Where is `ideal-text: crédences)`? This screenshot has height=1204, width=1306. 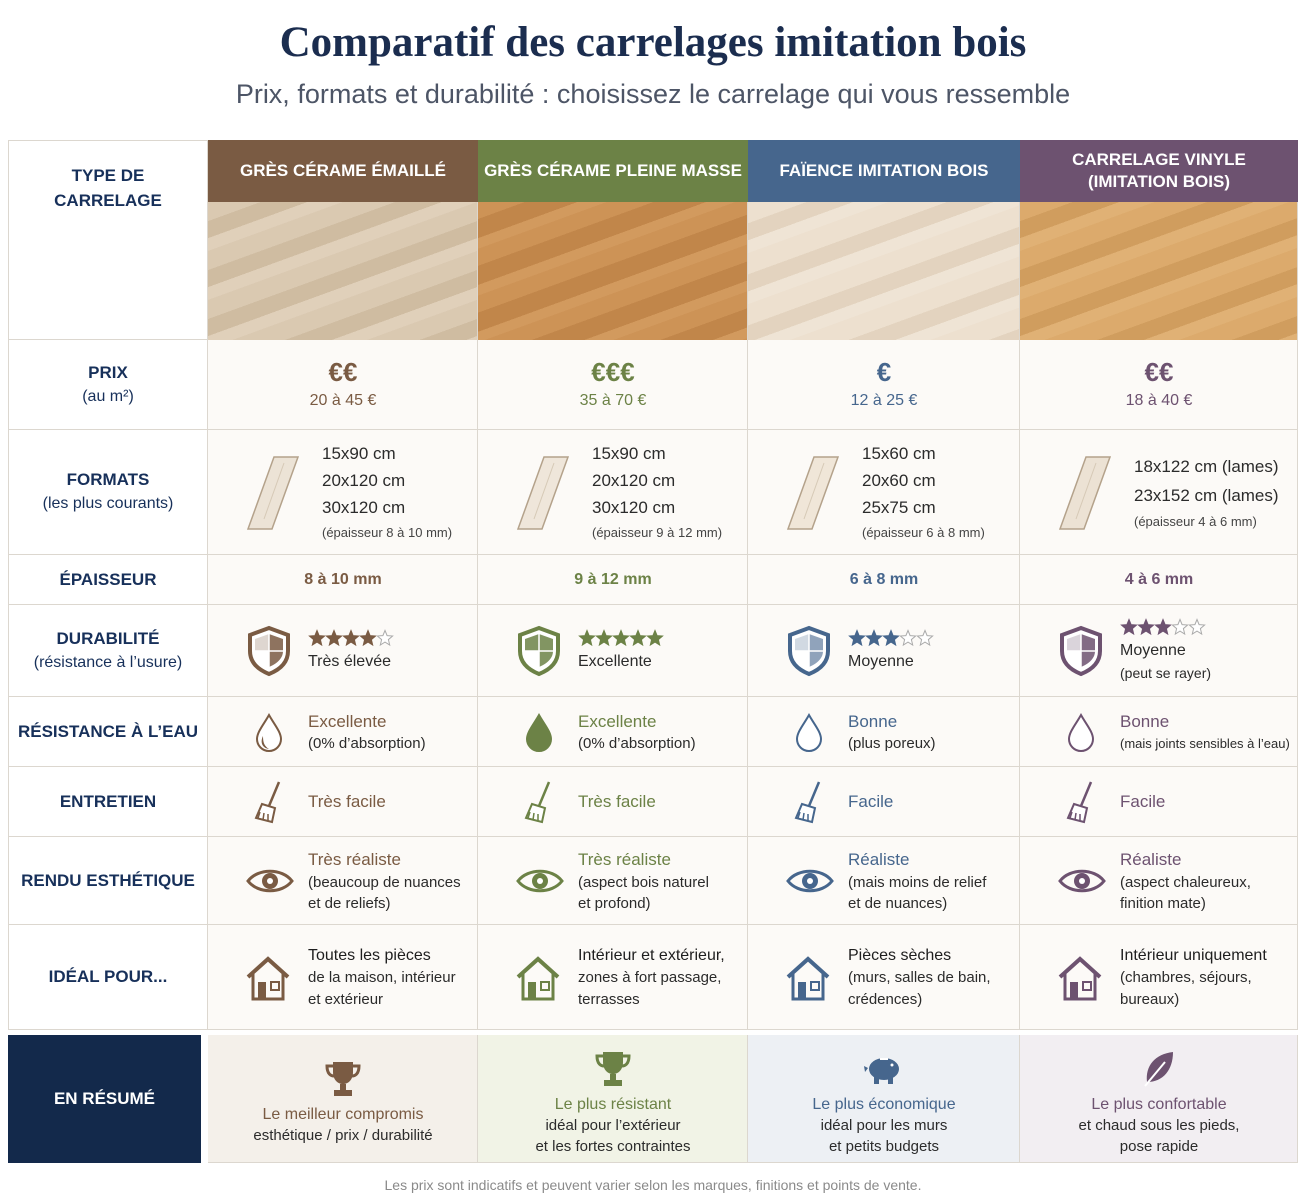 ideal-text: crédences) is located at coordinates (885, 999).